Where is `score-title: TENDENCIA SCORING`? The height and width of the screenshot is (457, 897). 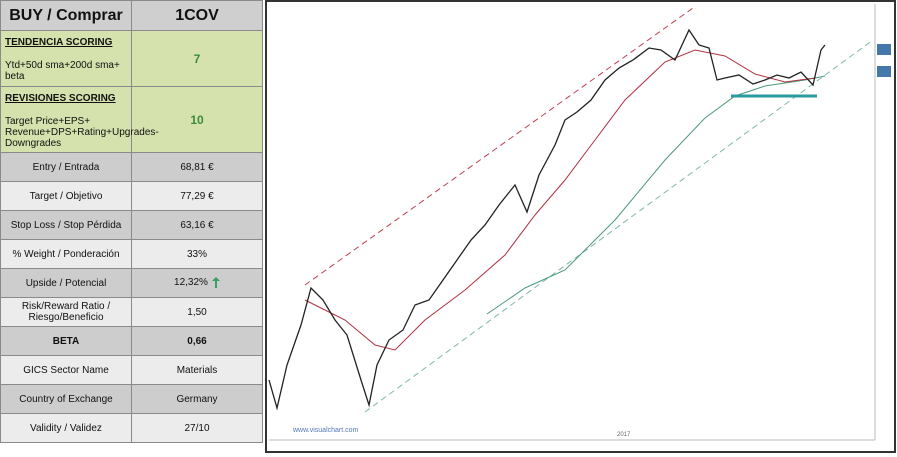 score-title: TENDENCIA SCORING is located at coordinates (59, 42).